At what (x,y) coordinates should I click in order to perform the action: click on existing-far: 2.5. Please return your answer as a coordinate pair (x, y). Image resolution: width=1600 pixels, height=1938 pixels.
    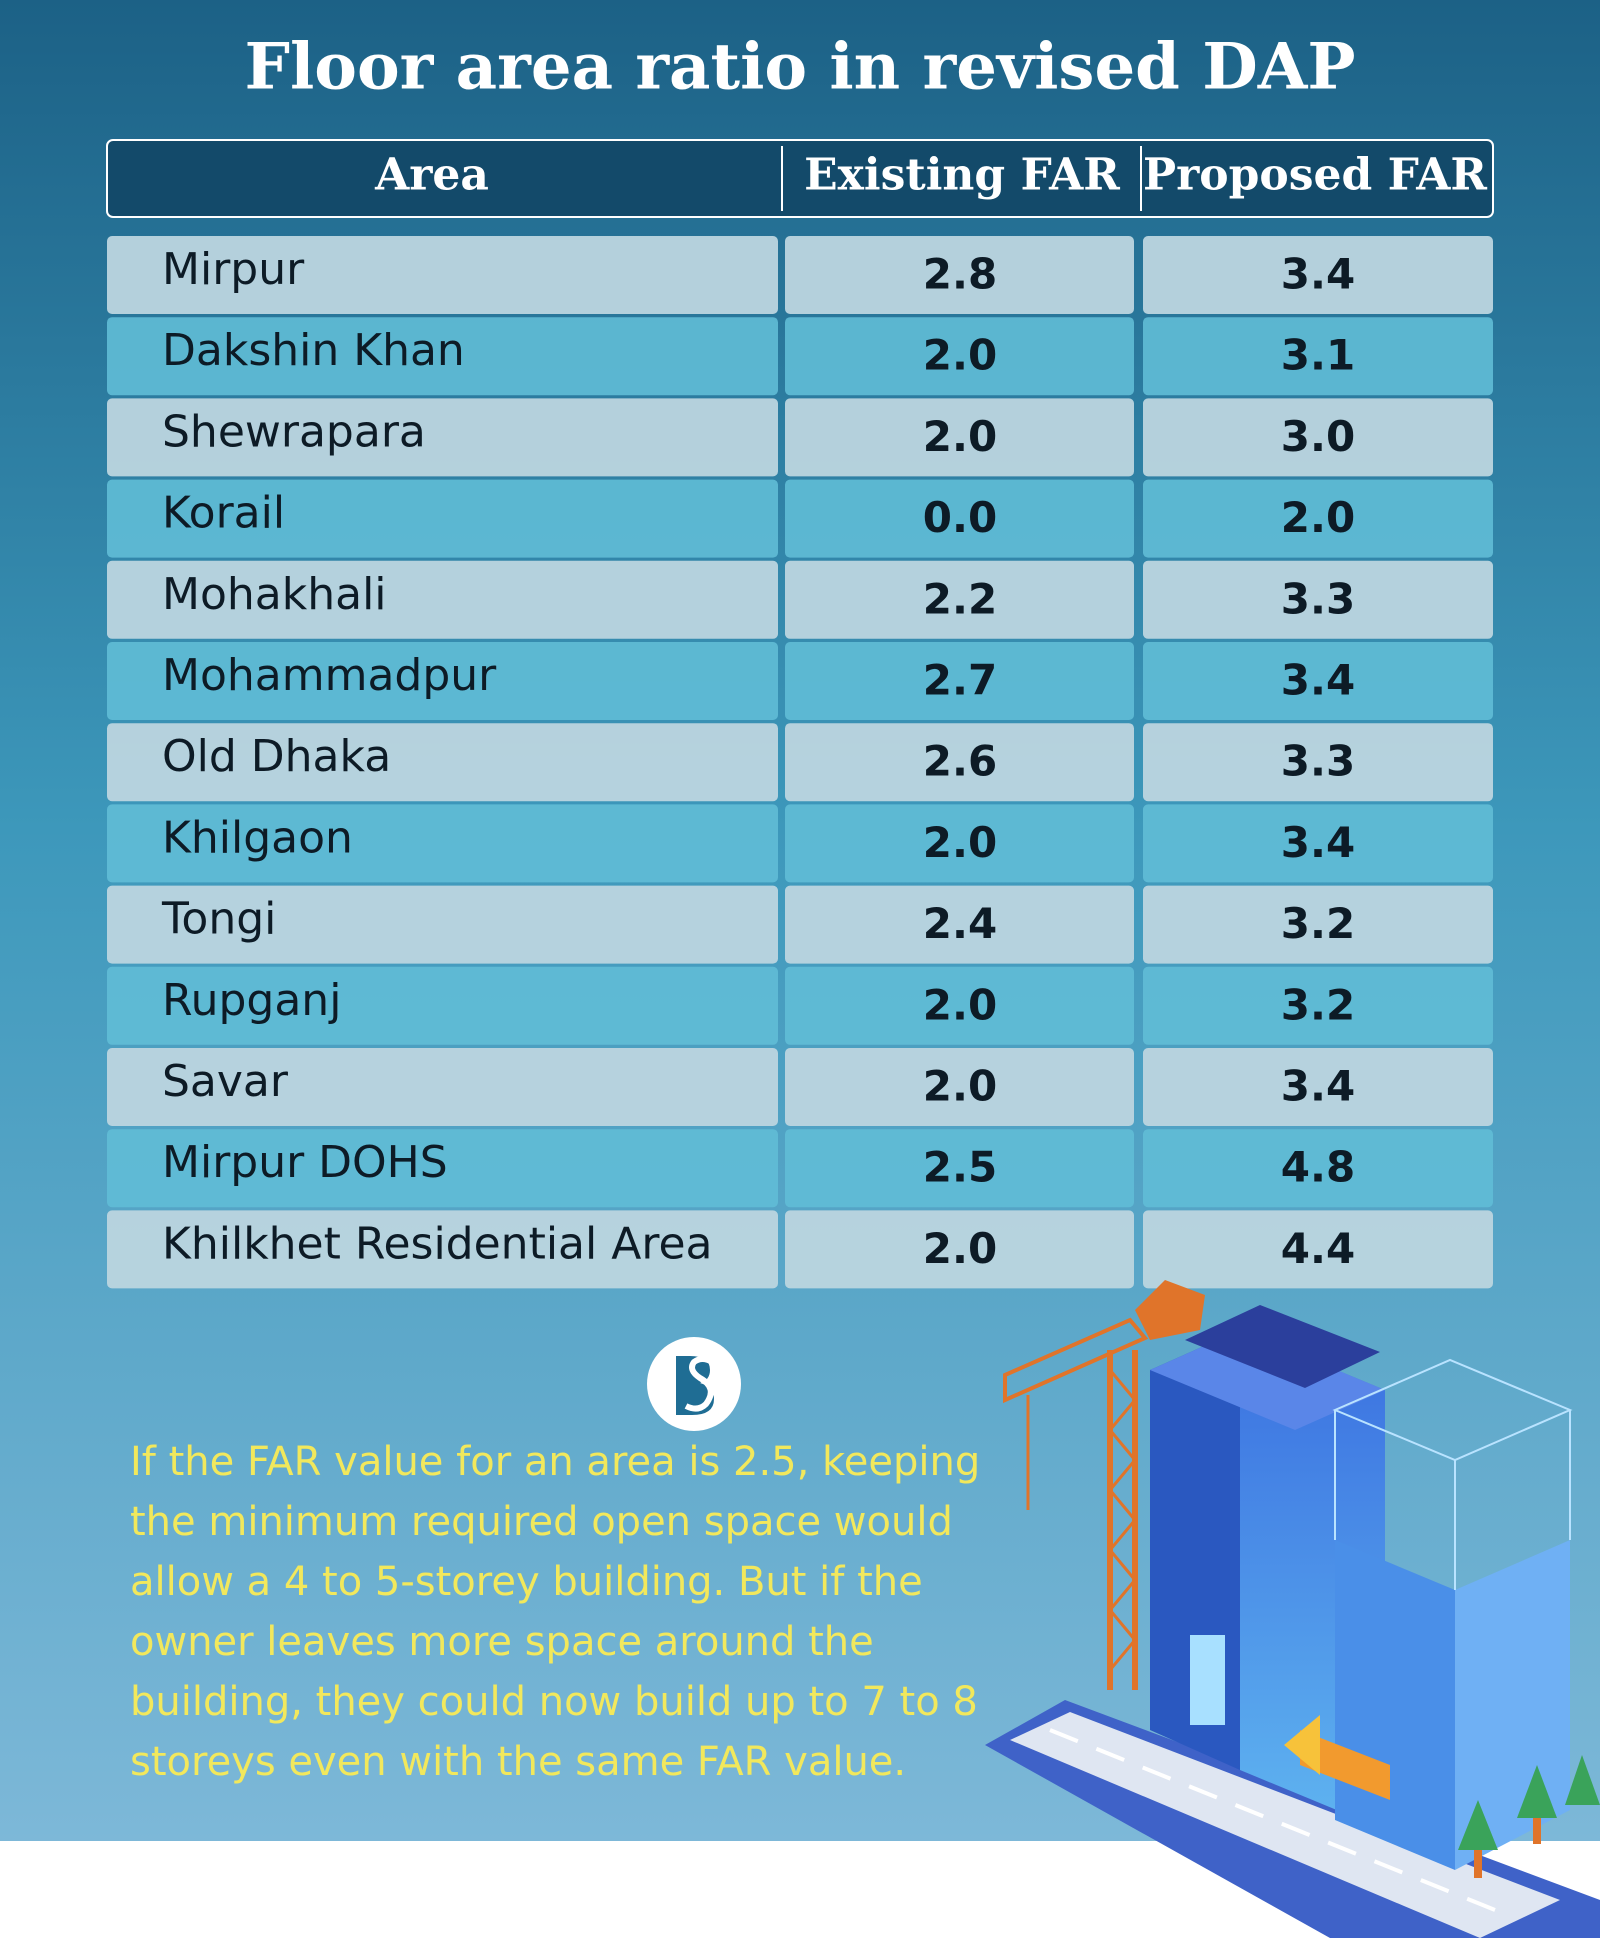
    Looking at the image, I should click on (960, 1167).